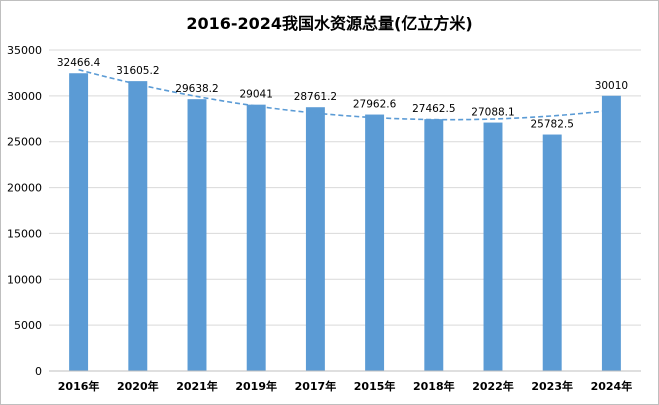  What do you see at coordinates (79, 386) in the screenshot?
I see `x-tick-label: 2016年` at bounding box center [79, 386].